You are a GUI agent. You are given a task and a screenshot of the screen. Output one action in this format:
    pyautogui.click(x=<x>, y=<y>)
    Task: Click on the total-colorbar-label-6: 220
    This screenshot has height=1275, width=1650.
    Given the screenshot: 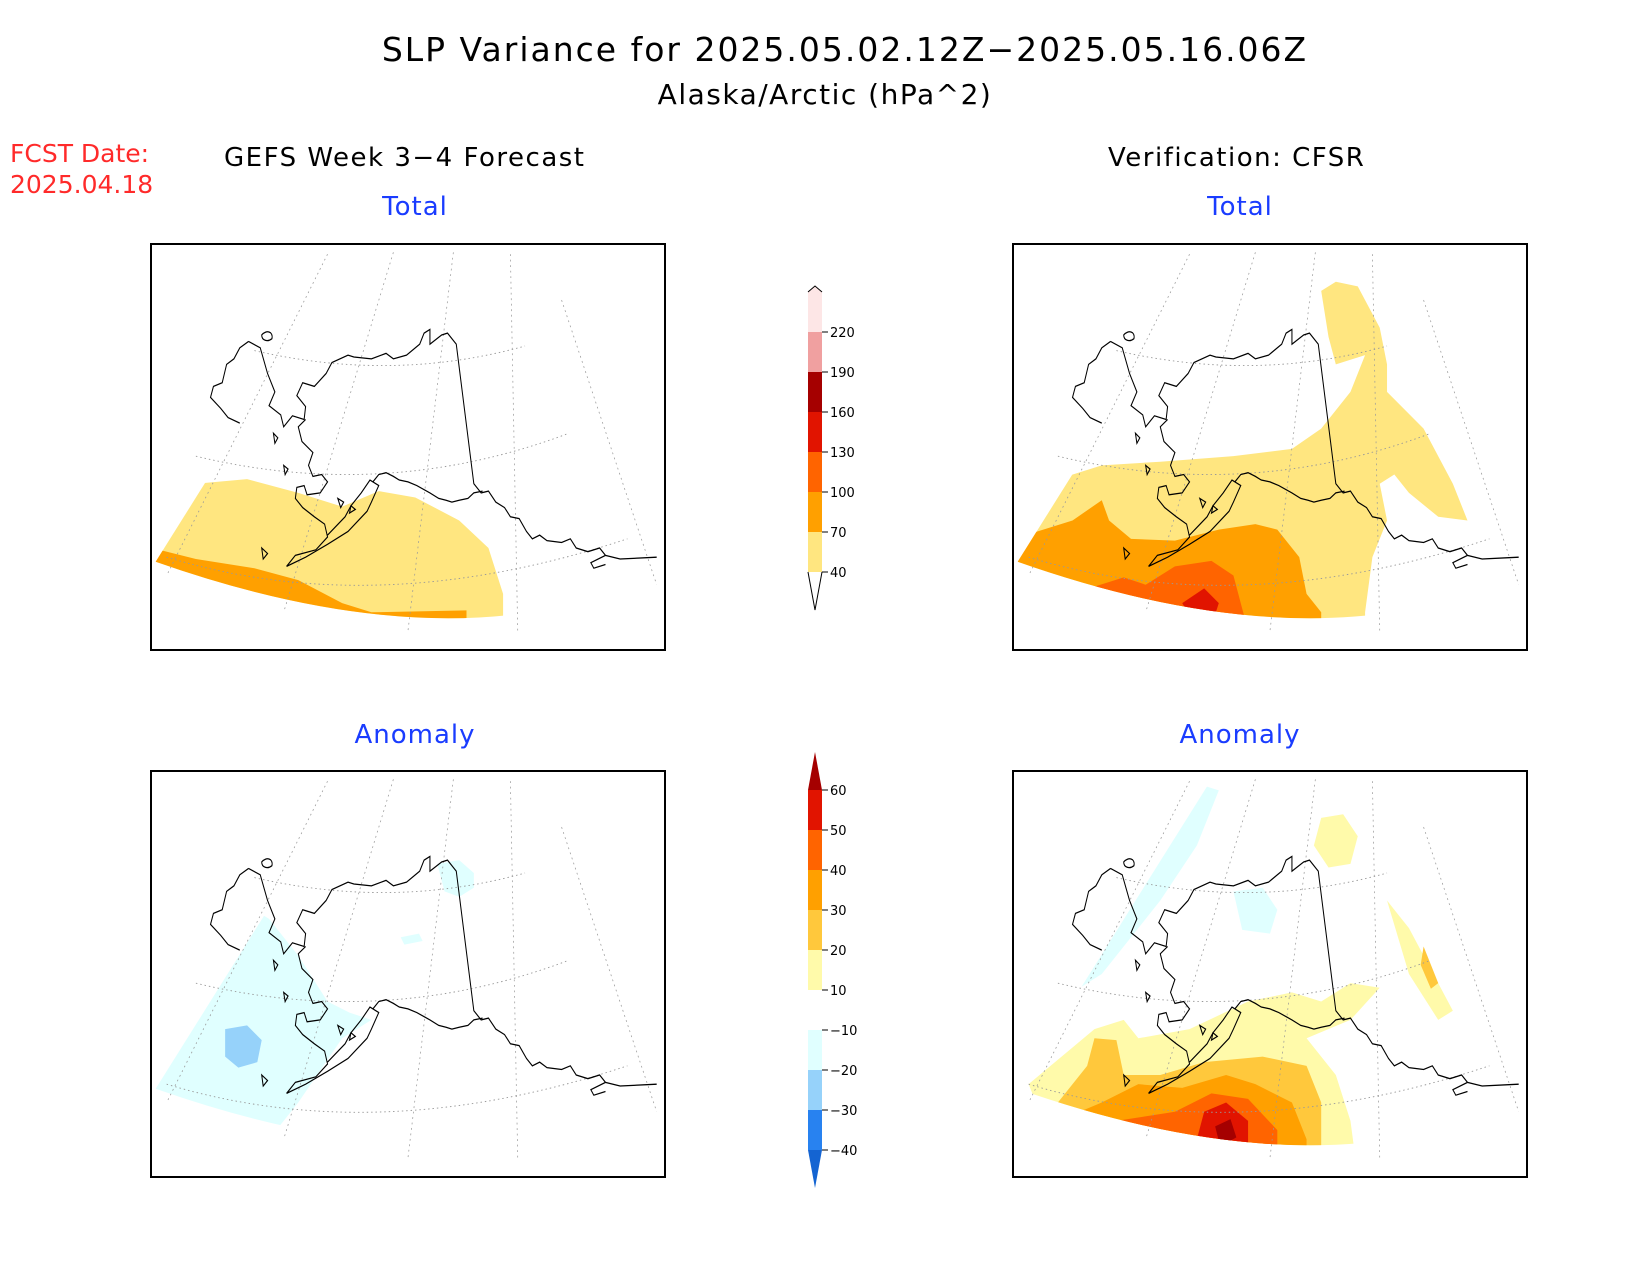 What is the action you would take?
    pyautogui.click(x=842, y=333)
    